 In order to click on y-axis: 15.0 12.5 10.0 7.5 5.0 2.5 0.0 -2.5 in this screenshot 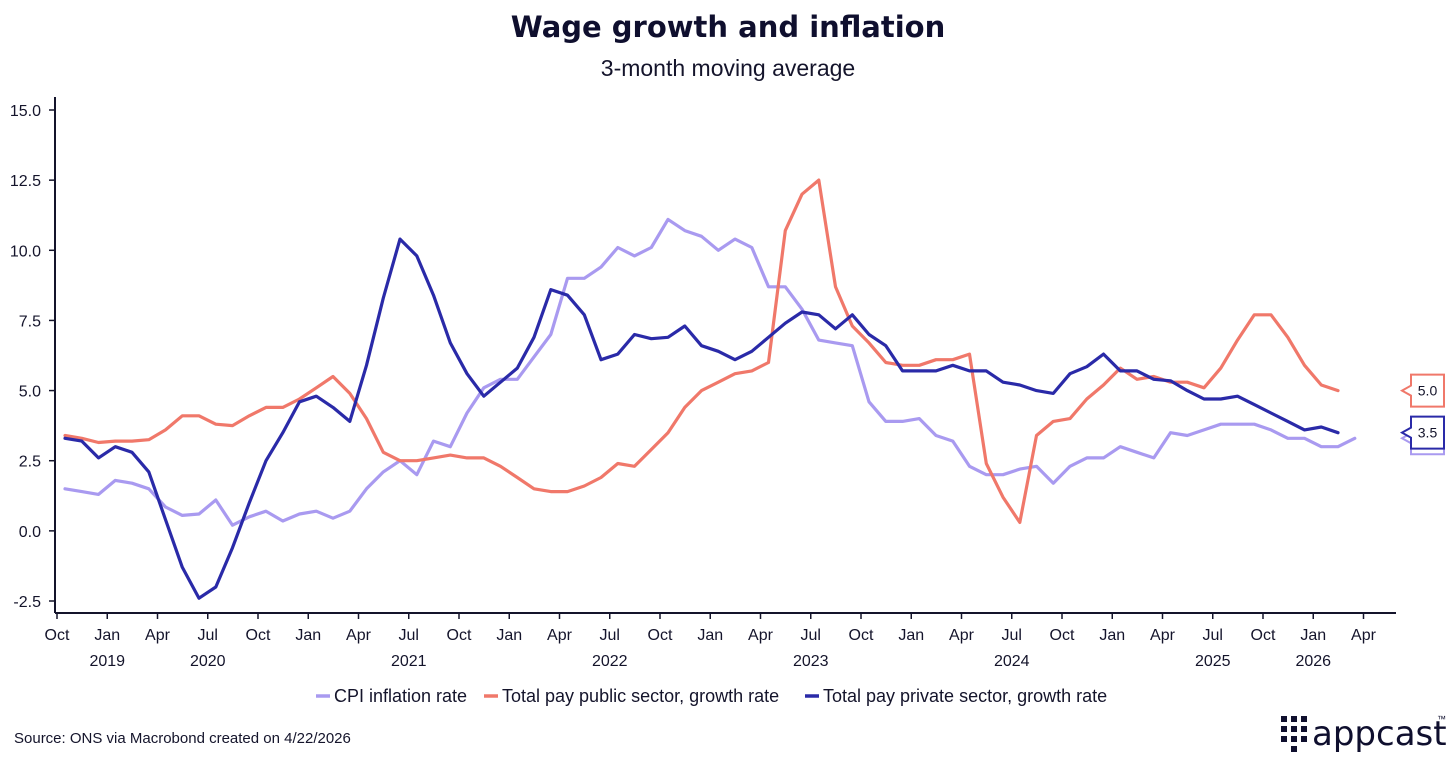, I will do `click(33, 355)`.